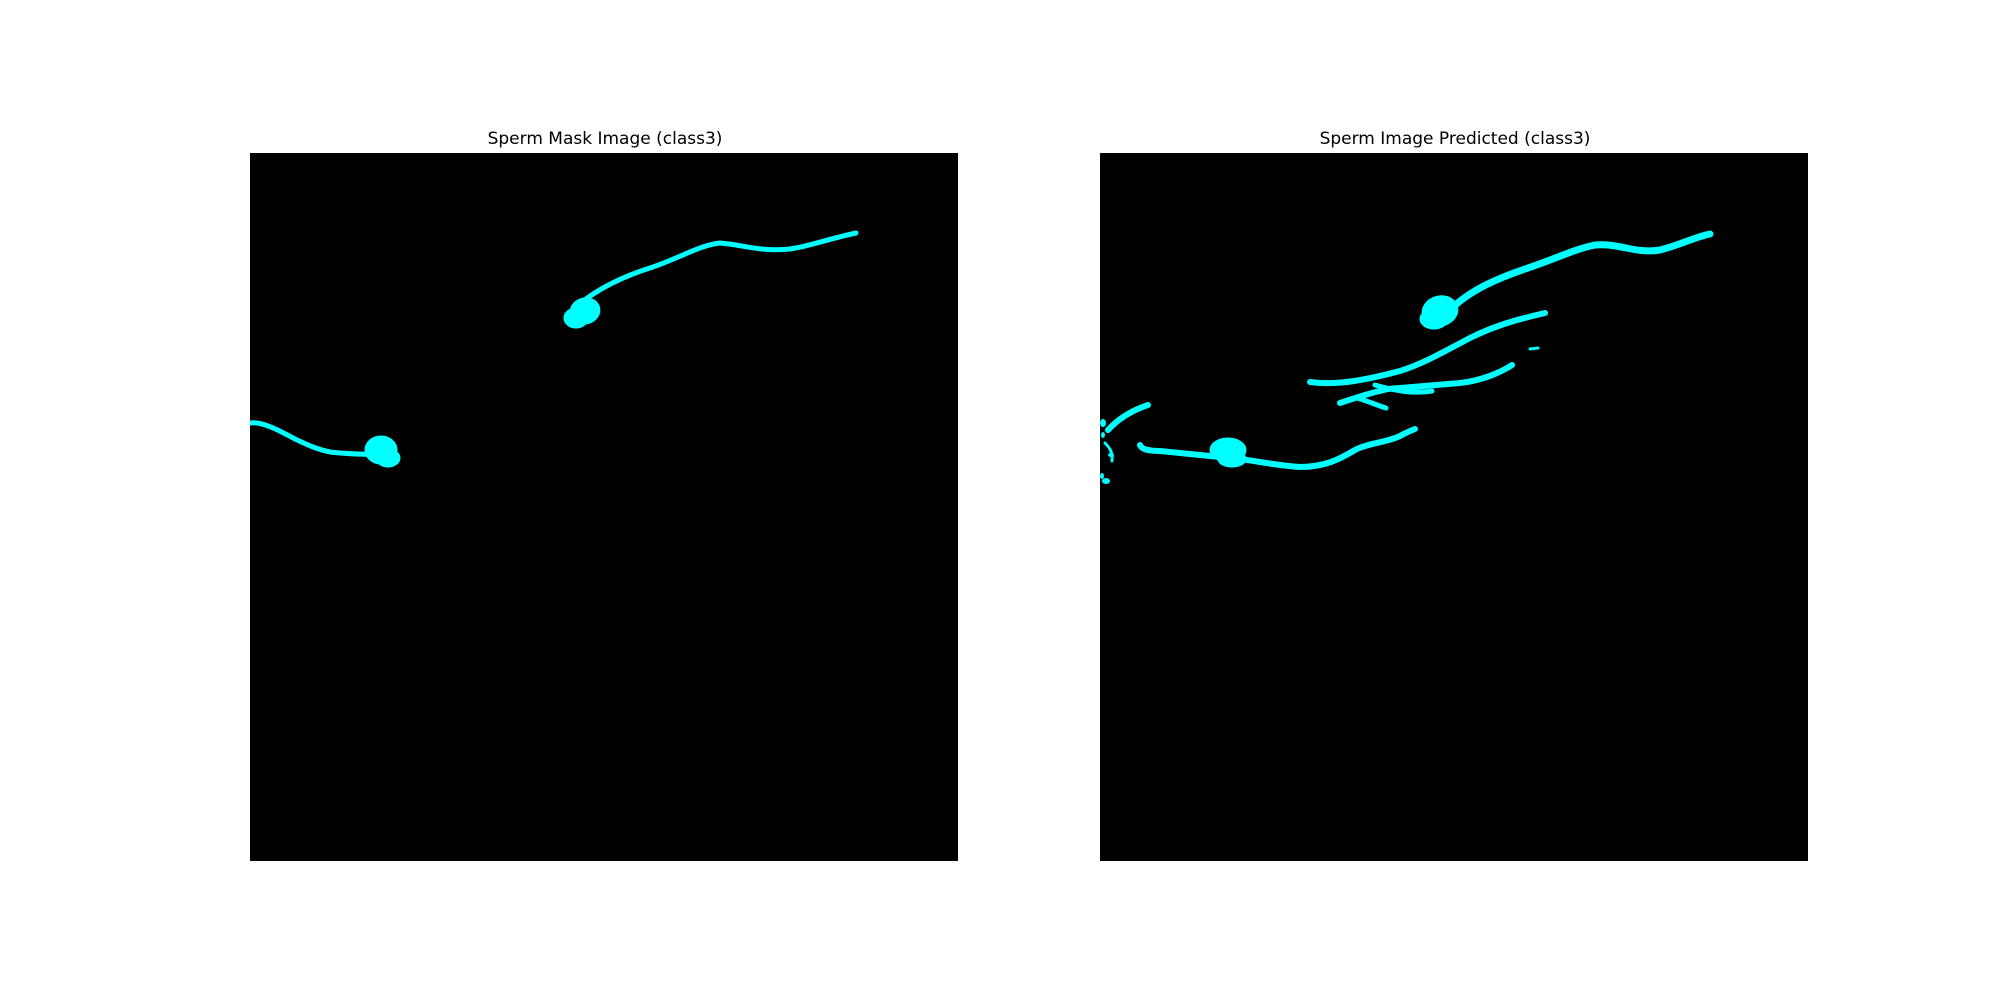 Image resolution: width=2000 pixels, height=1000 pixels. What do you see at coordinates (1434, 319) in the screenshot?
I see `predicted-cell-1-head-lower` at bounding box center [1434, 319].